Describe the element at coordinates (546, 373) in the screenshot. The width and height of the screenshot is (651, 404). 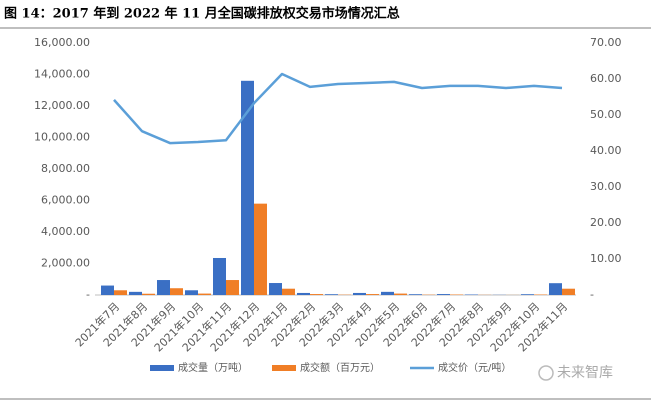
I see `watermark-icon` at that location.